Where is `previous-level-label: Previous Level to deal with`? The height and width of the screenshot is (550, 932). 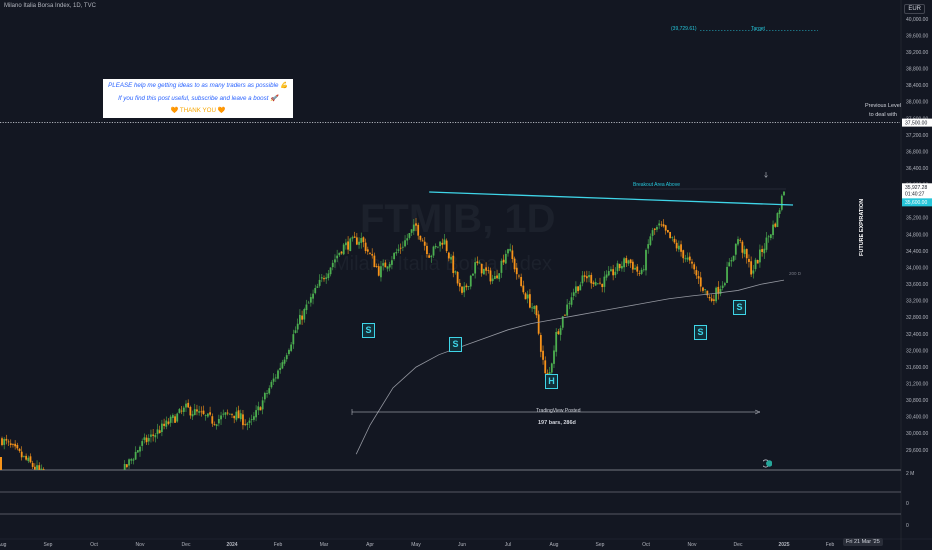 previous-level-label: Previous Level to deal with is located at coordinates (883, 111).